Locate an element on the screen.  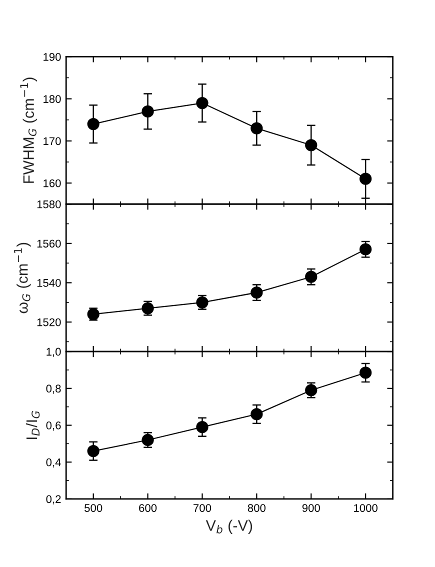
x-tick-label: 600 is located at coordinates (148, 508).